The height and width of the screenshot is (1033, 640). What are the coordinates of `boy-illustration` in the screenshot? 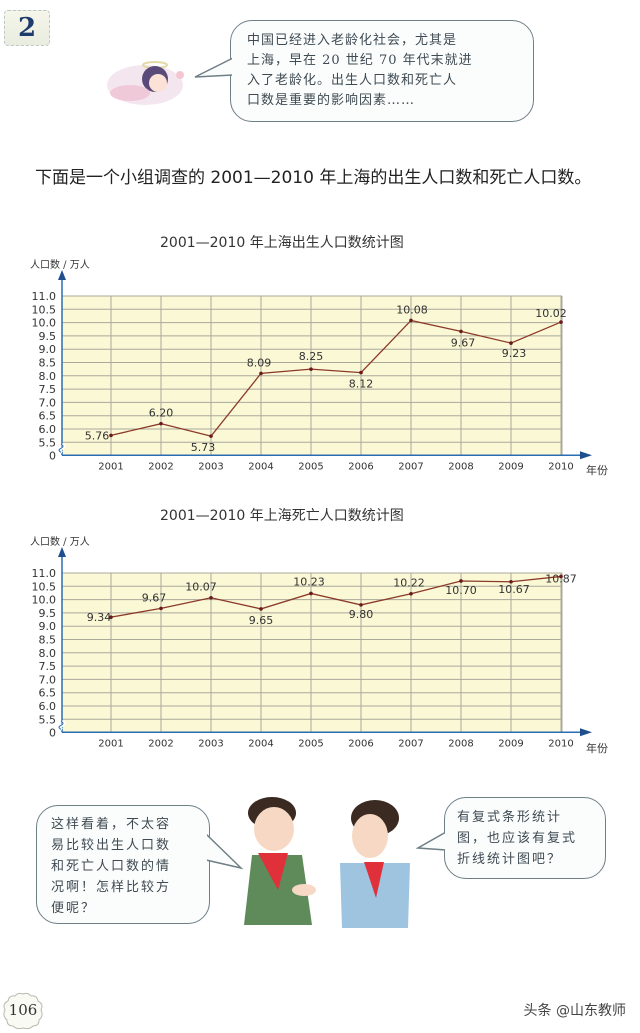 It's located at (280, 861).